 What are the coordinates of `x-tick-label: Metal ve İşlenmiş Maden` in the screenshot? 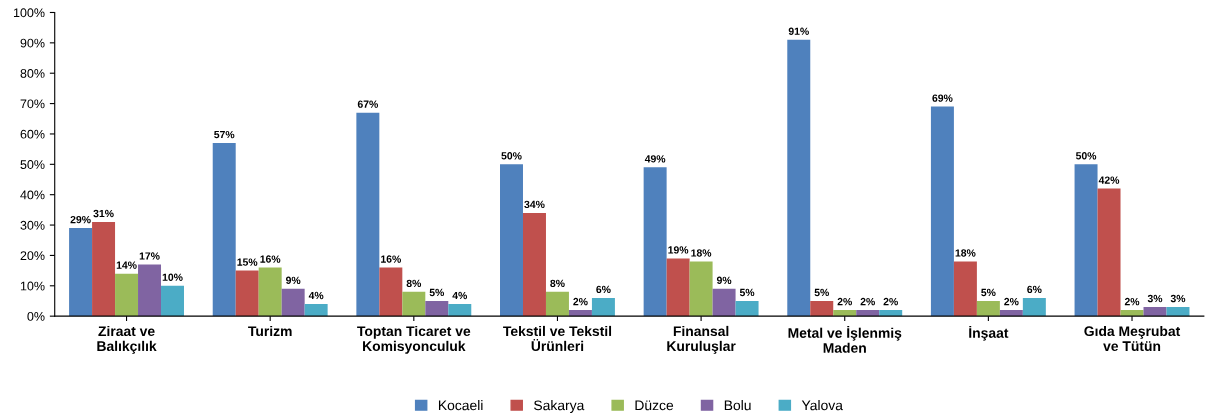 It's located at (845, 339).